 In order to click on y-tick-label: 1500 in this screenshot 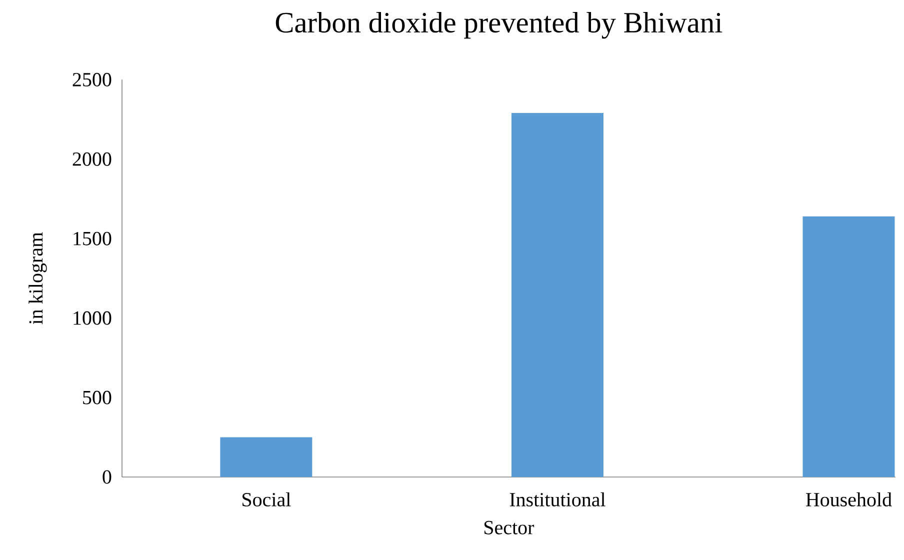, I will do `click(93, 239)`.